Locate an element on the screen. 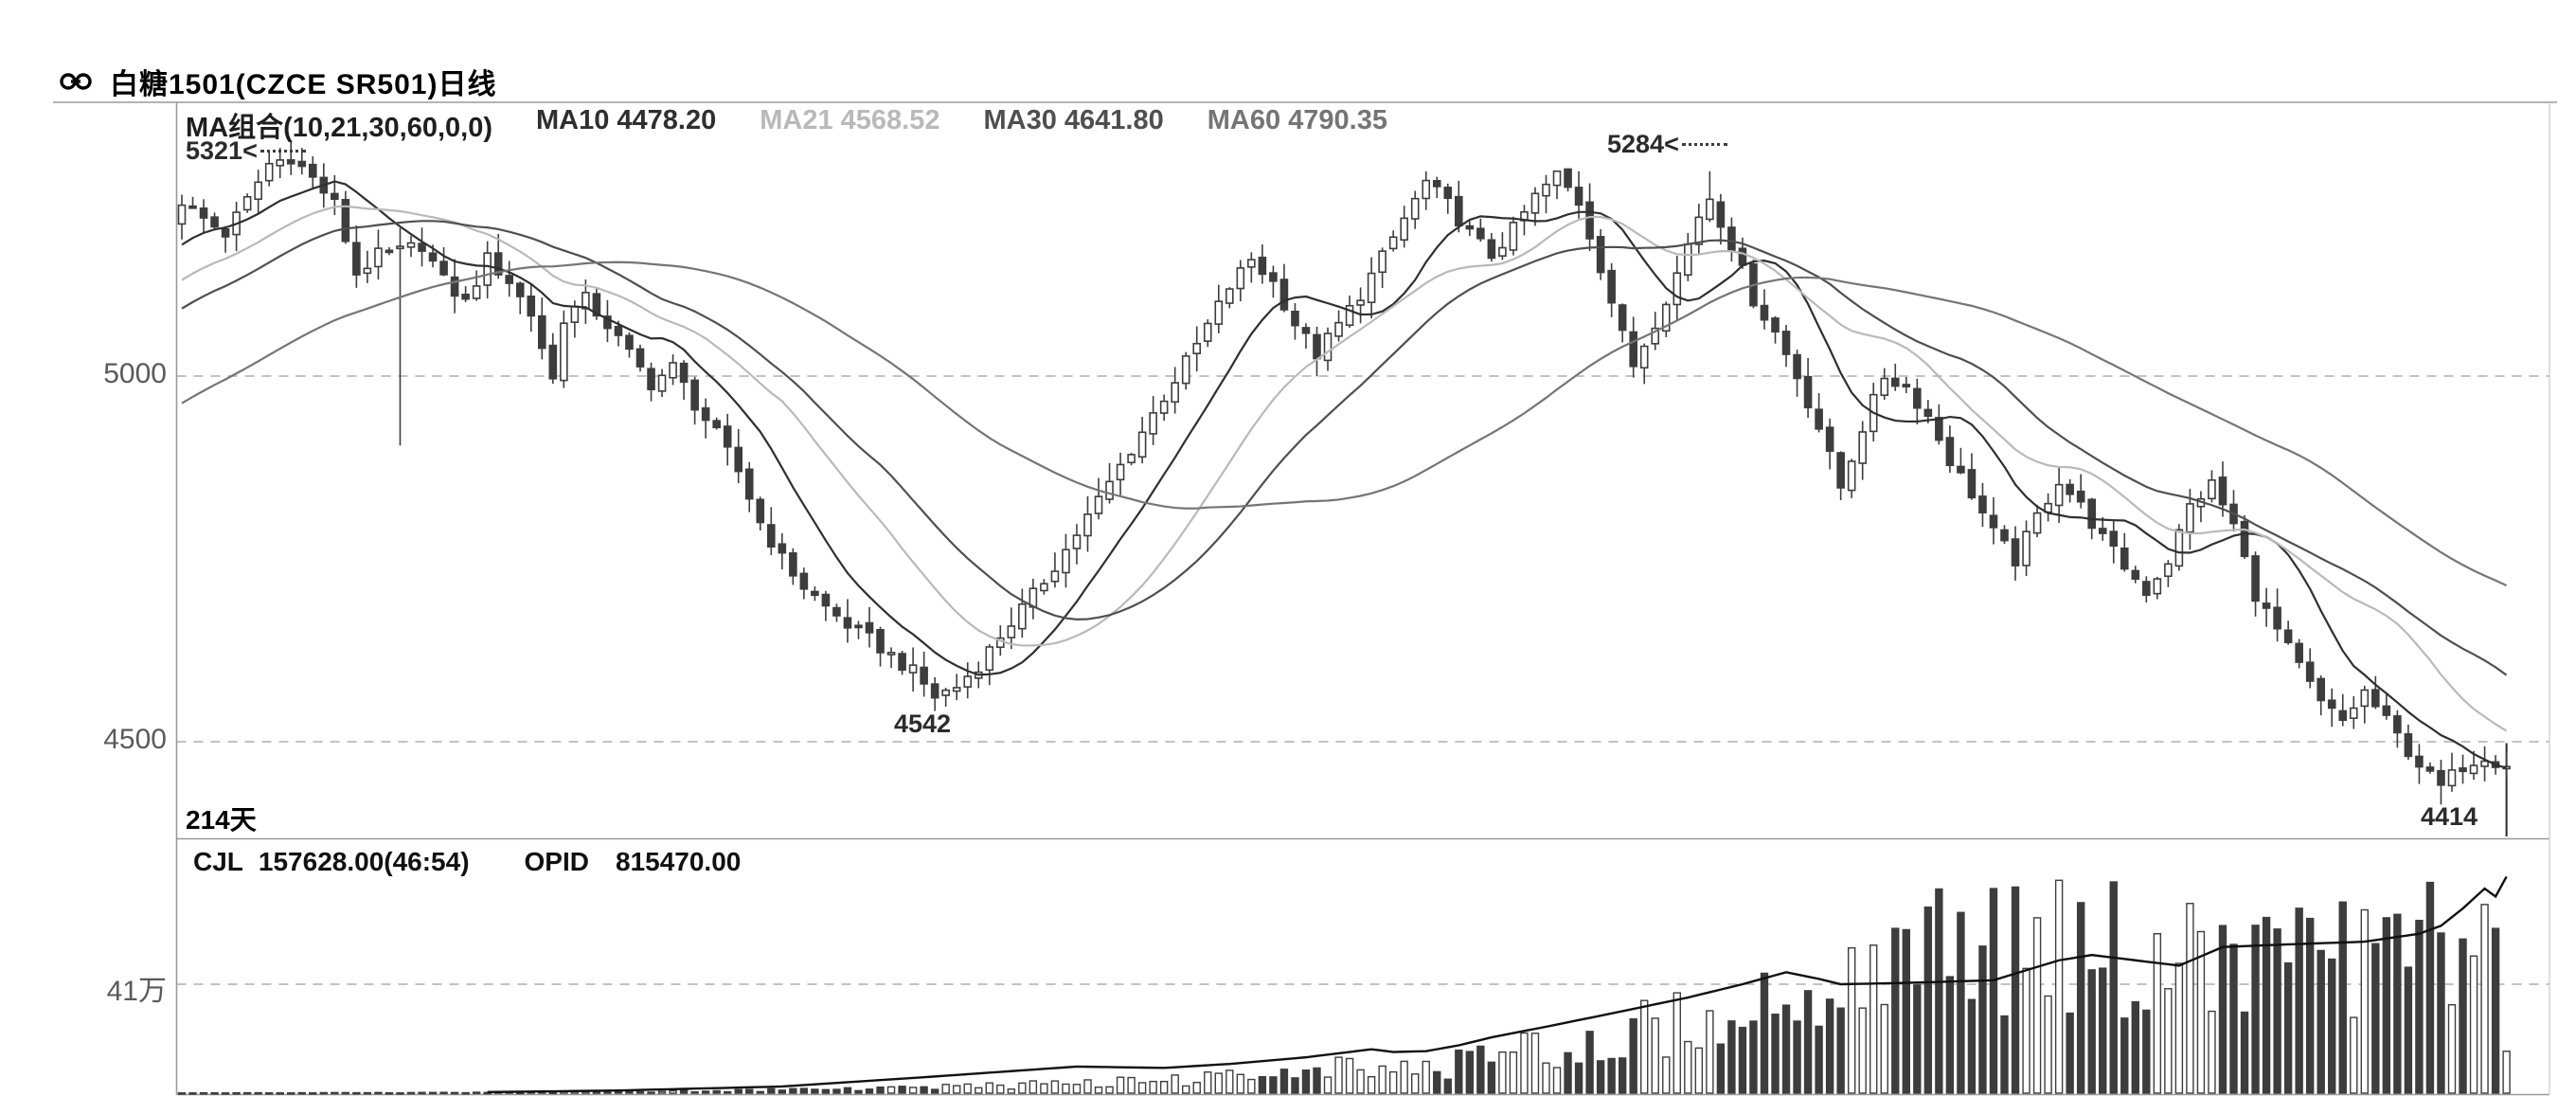 The width and height of the screenshot is (2576, 1096). chart-title: 白糖1501(CZCE SR501)日线 is located at coordinates (303, 85).